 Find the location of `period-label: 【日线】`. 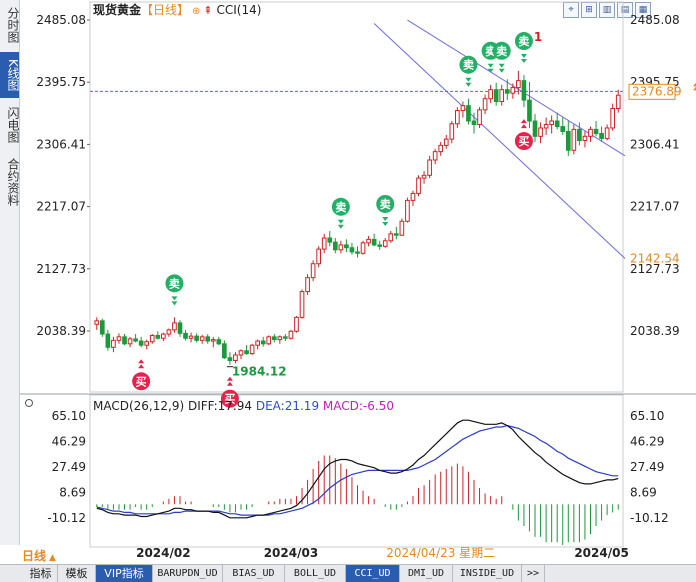

period-label: 【日线】 is located at coordinates (165, 10).